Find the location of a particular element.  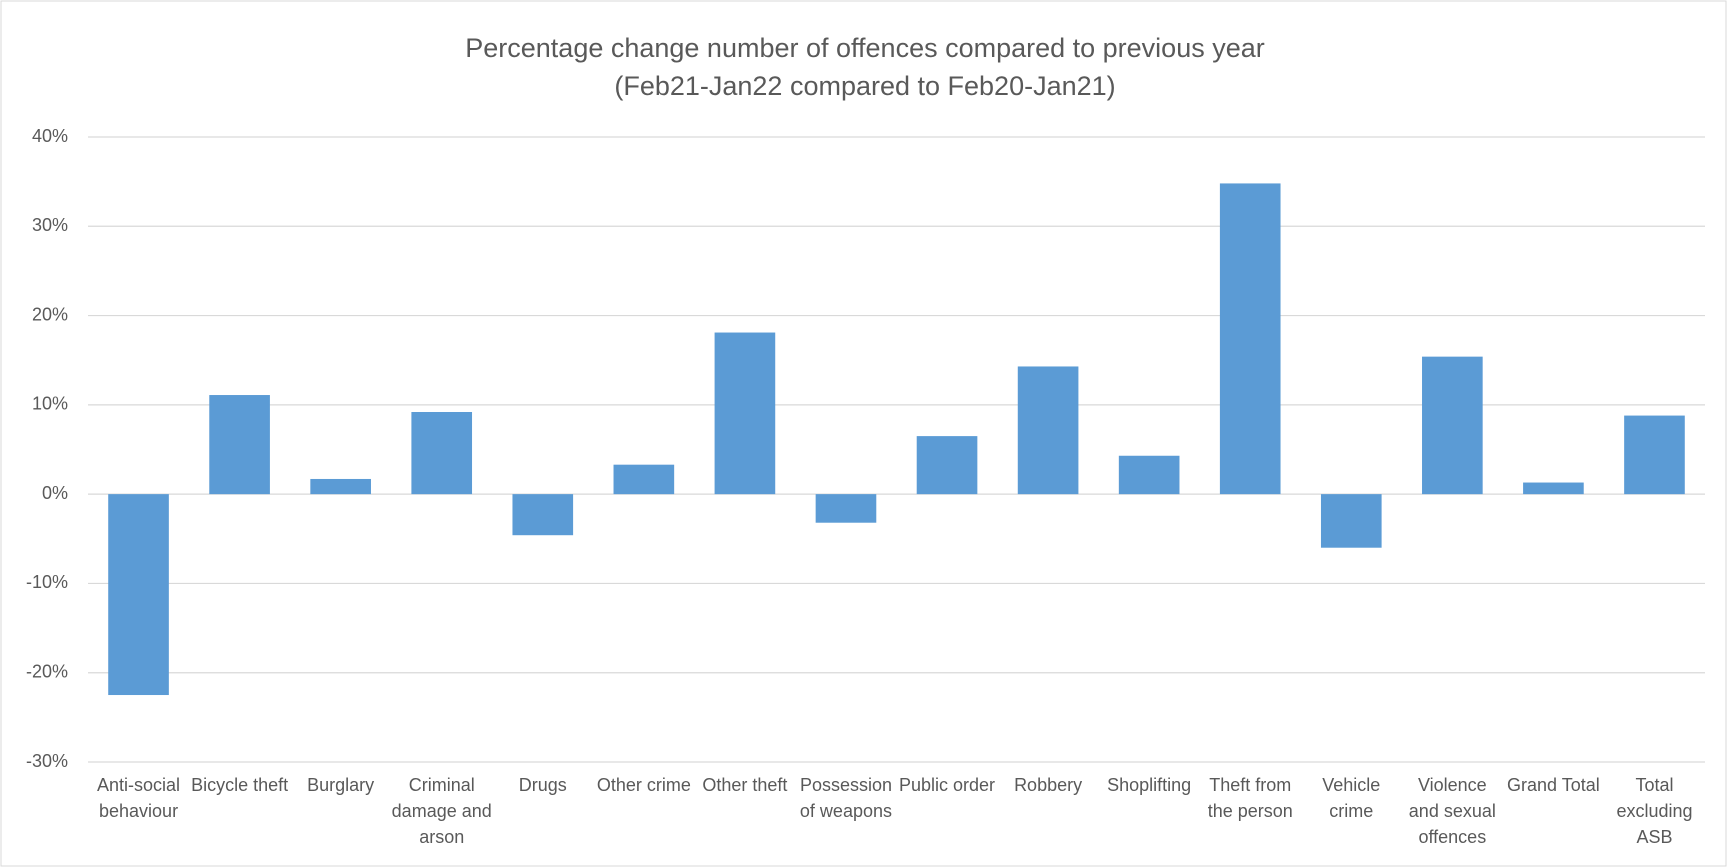

x-tick-label: Possession of weapons is located at coordinates (845, 798).